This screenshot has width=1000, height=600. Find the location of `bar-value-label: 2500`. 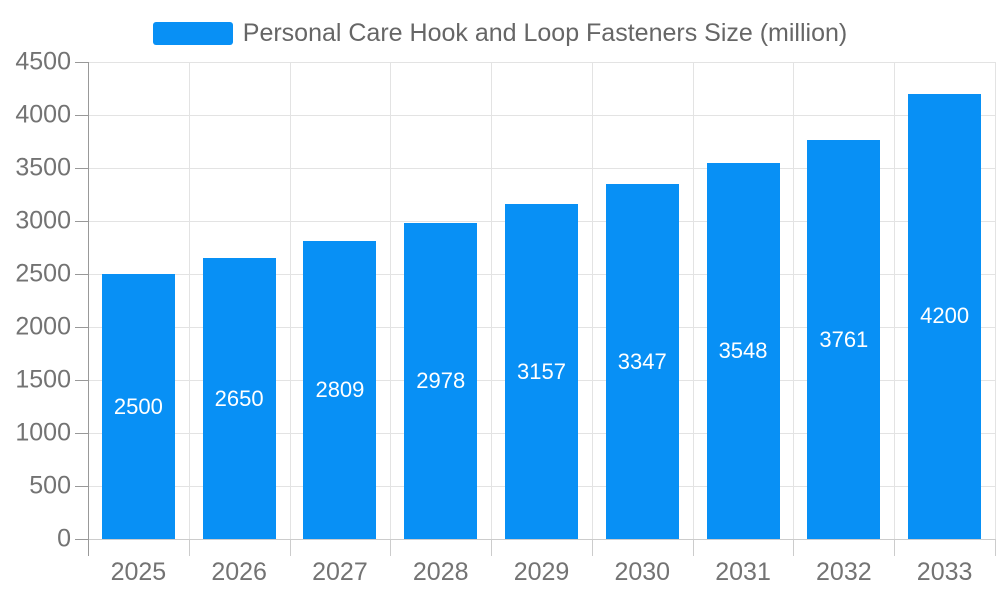

bar-value-label: 2500 is located at coordinates (138, 406).